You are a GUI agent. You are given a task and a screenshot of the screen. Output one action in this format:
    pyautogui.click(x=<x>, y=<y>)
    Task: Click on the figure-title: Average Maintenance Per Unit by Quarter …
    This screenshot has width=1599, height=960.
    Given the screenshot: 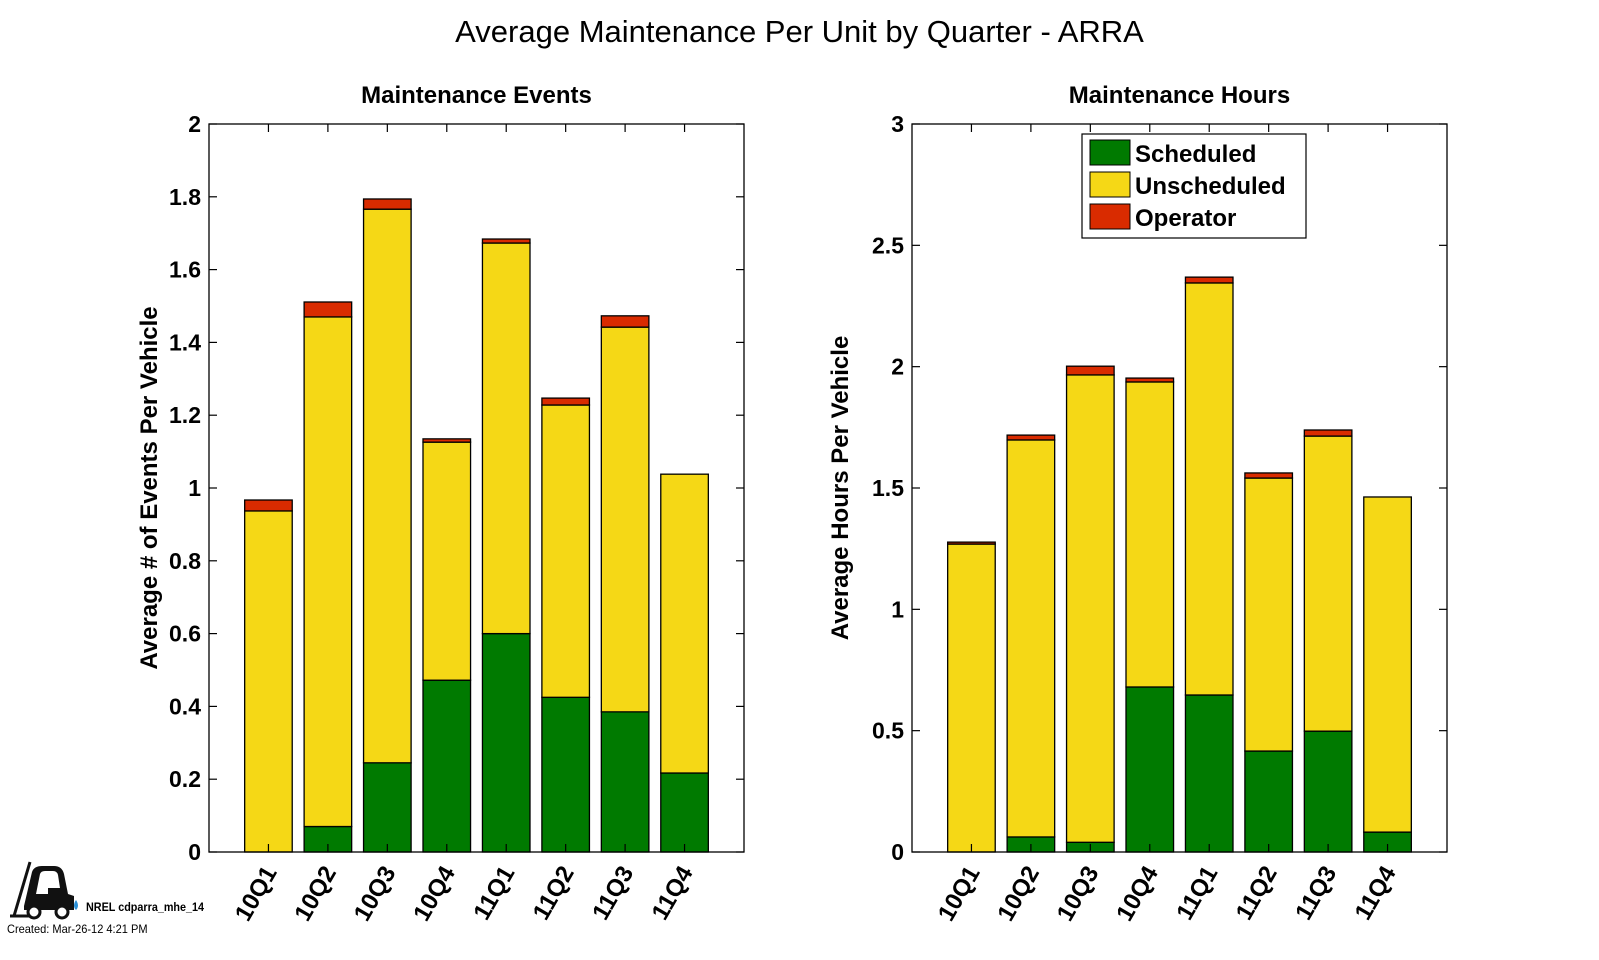 What is the action you would take?
    pyautogui.click(x=799, y=31)
    